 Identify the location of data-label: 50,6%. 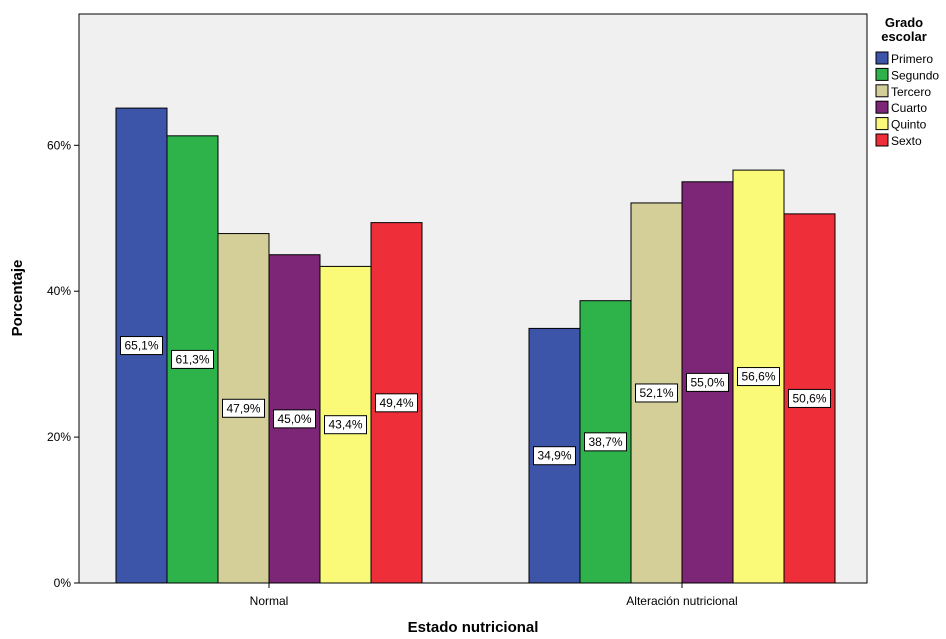
(809, 398).